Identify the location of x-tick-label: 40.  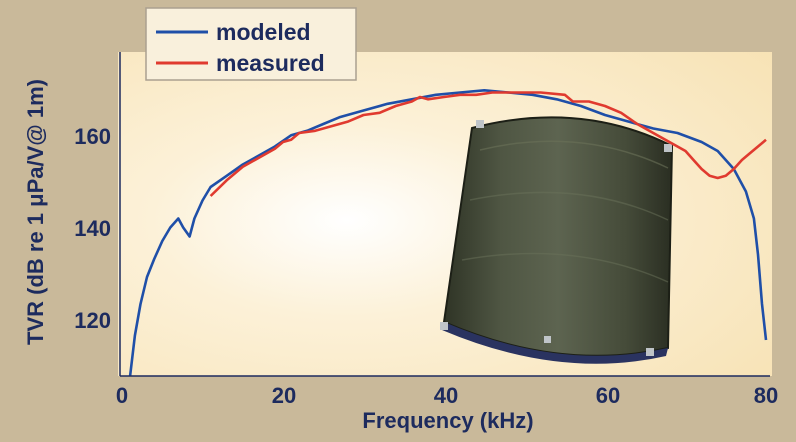
(446, 395).